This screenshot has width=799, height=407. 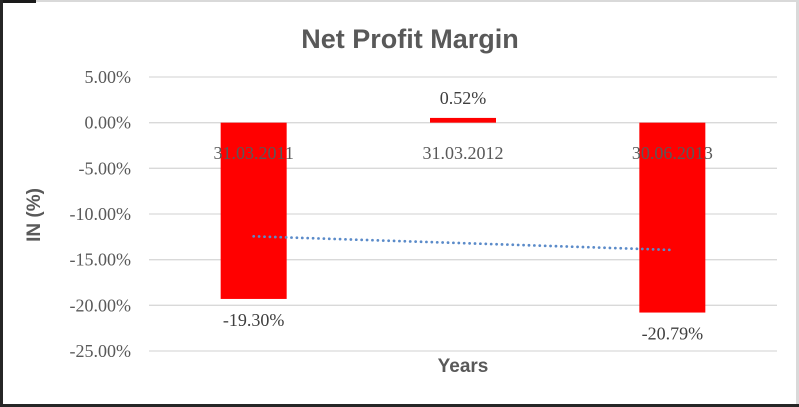 I want to click on y-tick-label: 5.00%, so click(x=108, y=77).